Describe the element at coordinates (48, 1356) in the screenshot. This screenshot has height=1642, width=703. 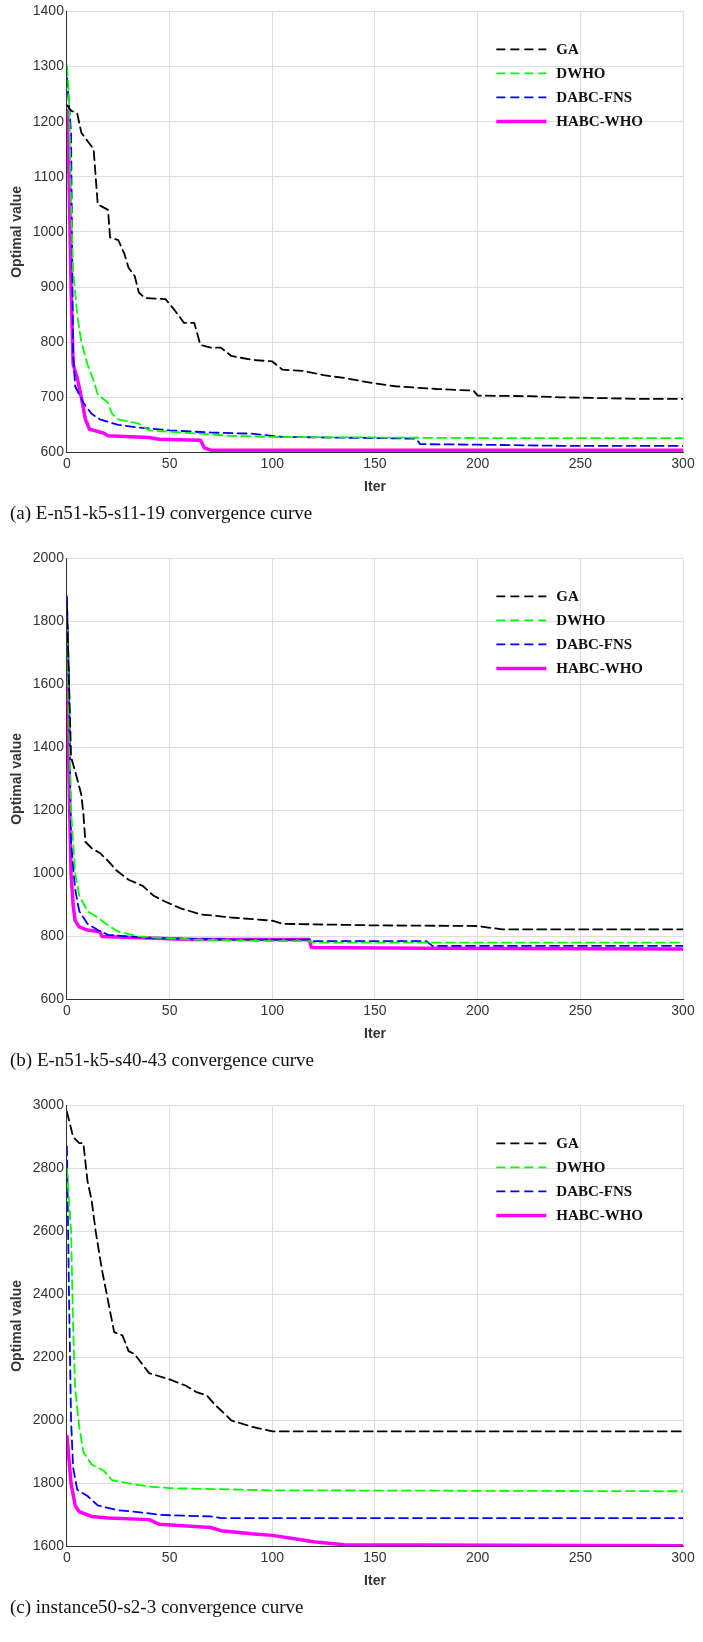
I see `y-tick-label: 2200` at that location.